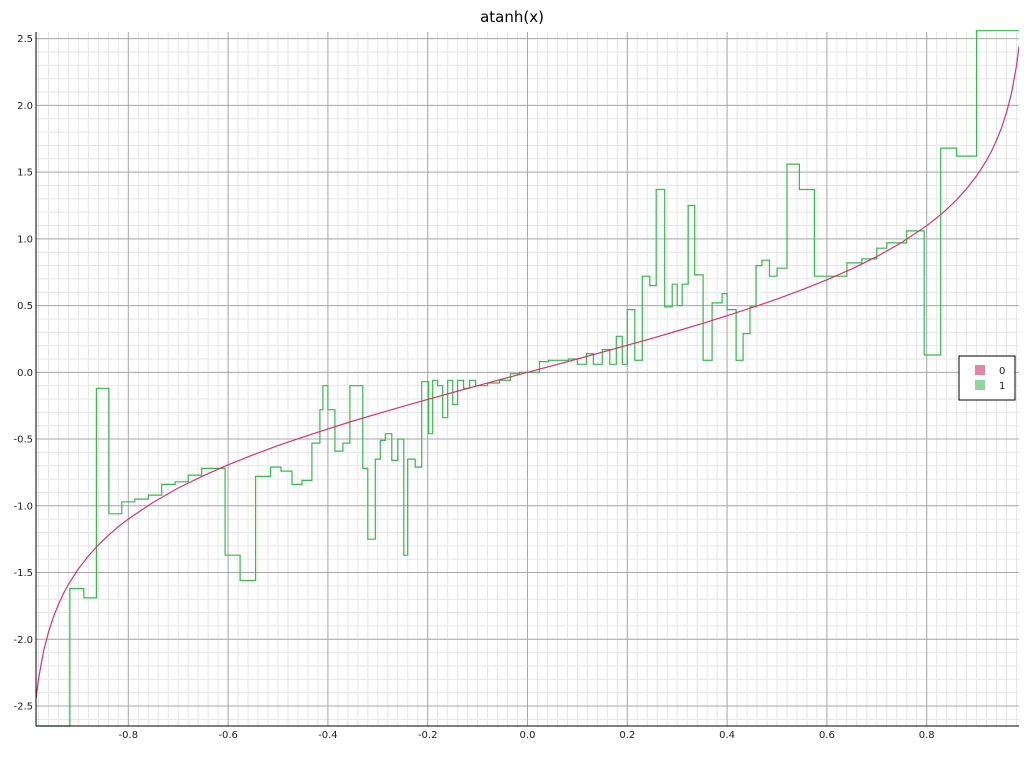 The width and height of the screenshot is (1024, 760). Describe the element at coordinates (25, 173) in the screenshot. I see `y-tick-label: 1.5` at that location.